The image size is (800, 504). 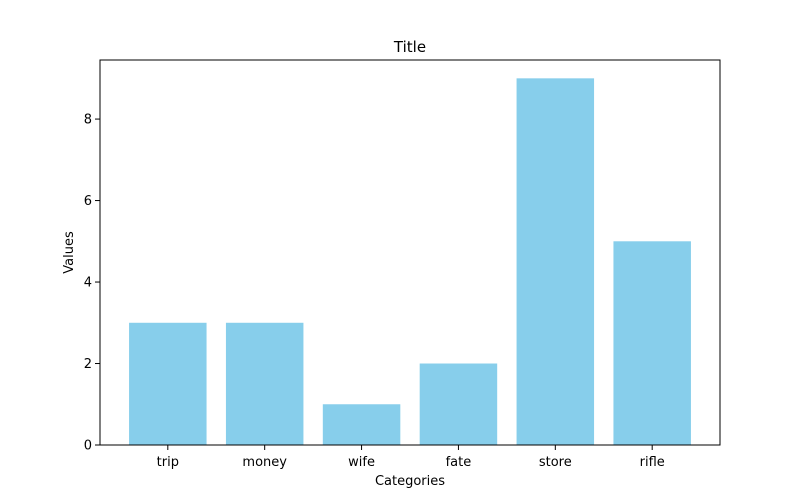 What do you see at coordinates (409, 47) in the screenshot?
I see `chart-title: Title` at bounding box center [409, 47].